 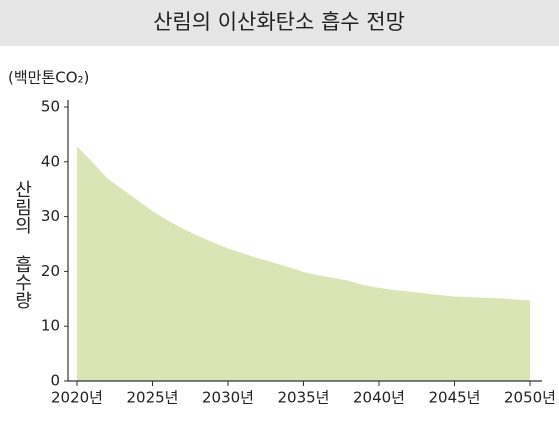 What do you see at coordinates (55, 381) in the screenshot?
I see `y-tick-label: 0` at bounding box center [55, 381].